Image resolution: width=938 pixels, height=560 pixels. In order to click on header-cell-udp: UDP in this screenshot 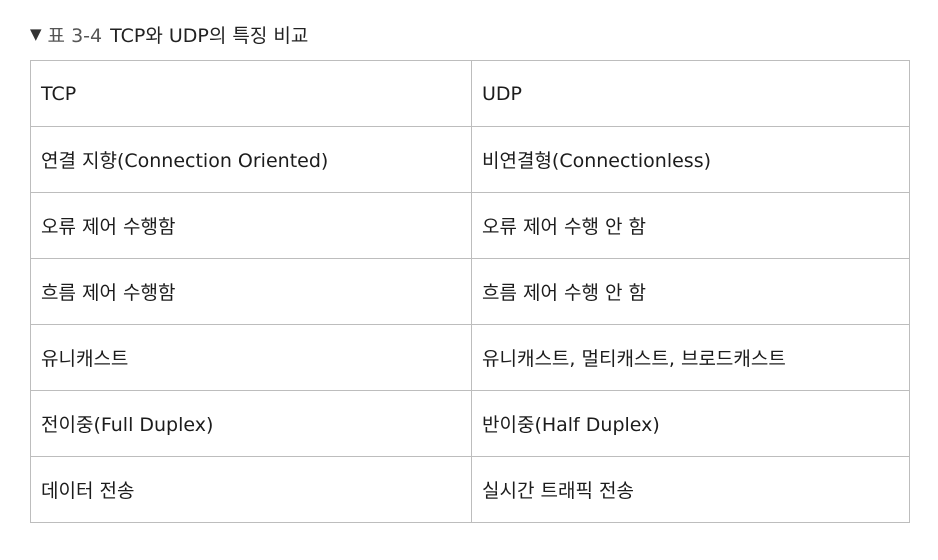, I will do `click(690, 93)`.